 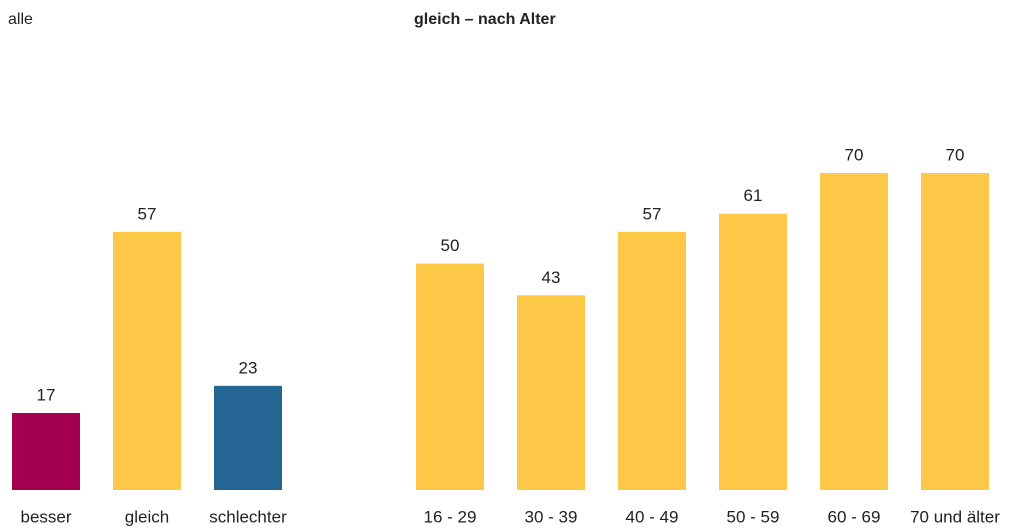 I want to click on x-tick-label: schlechter, so click(x=248, y=516).